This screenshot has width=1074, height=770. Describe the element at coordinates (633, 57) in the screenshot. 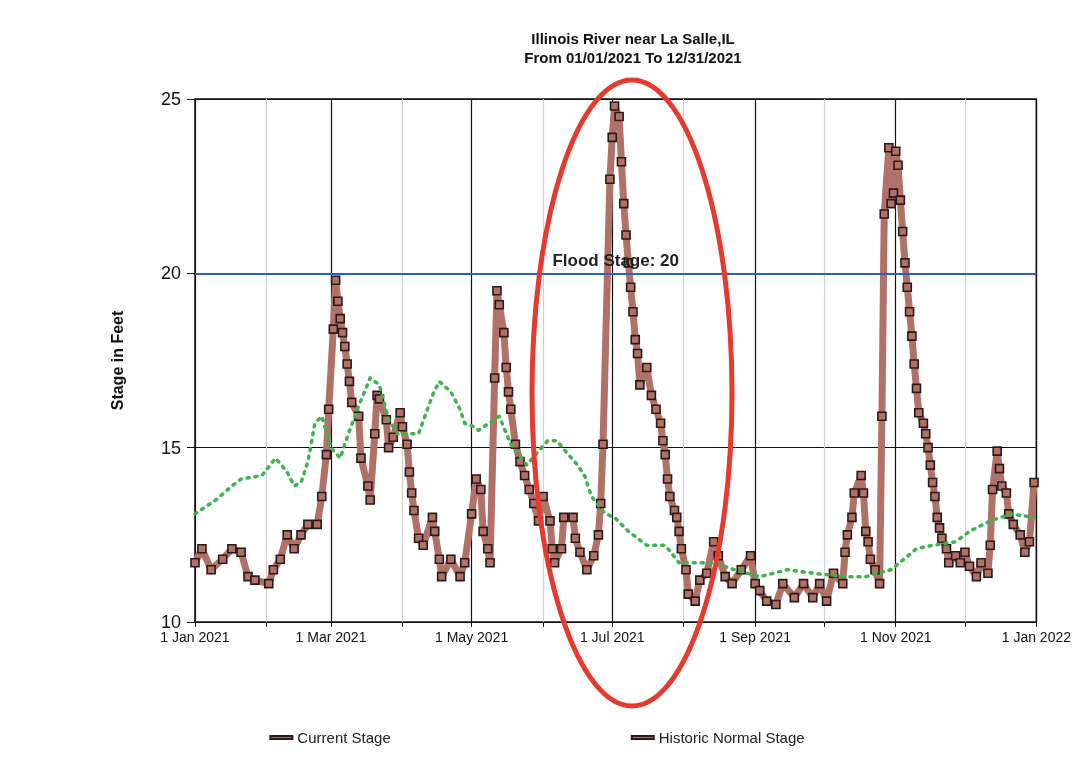

I see `chart-subtitle: From 01/01/2021 To 12/31/2021` at that location.